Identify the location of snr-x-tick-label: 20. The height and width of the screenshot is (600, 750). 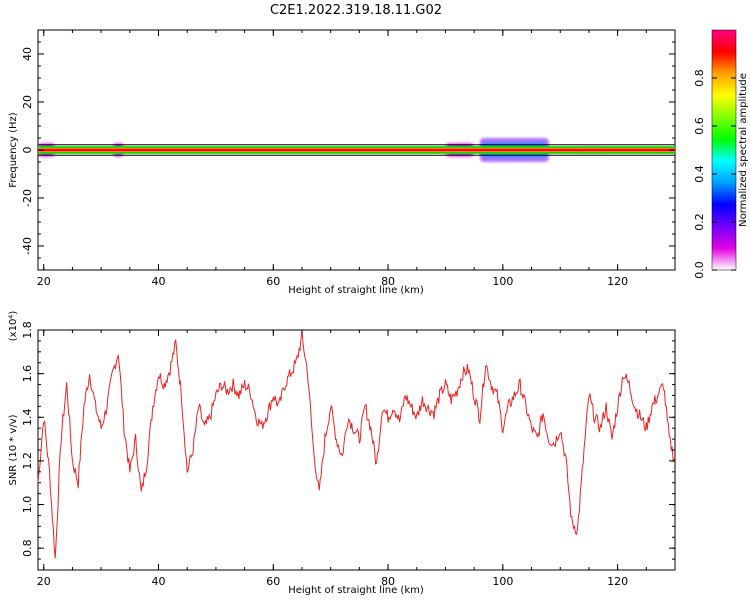
(44, 581).